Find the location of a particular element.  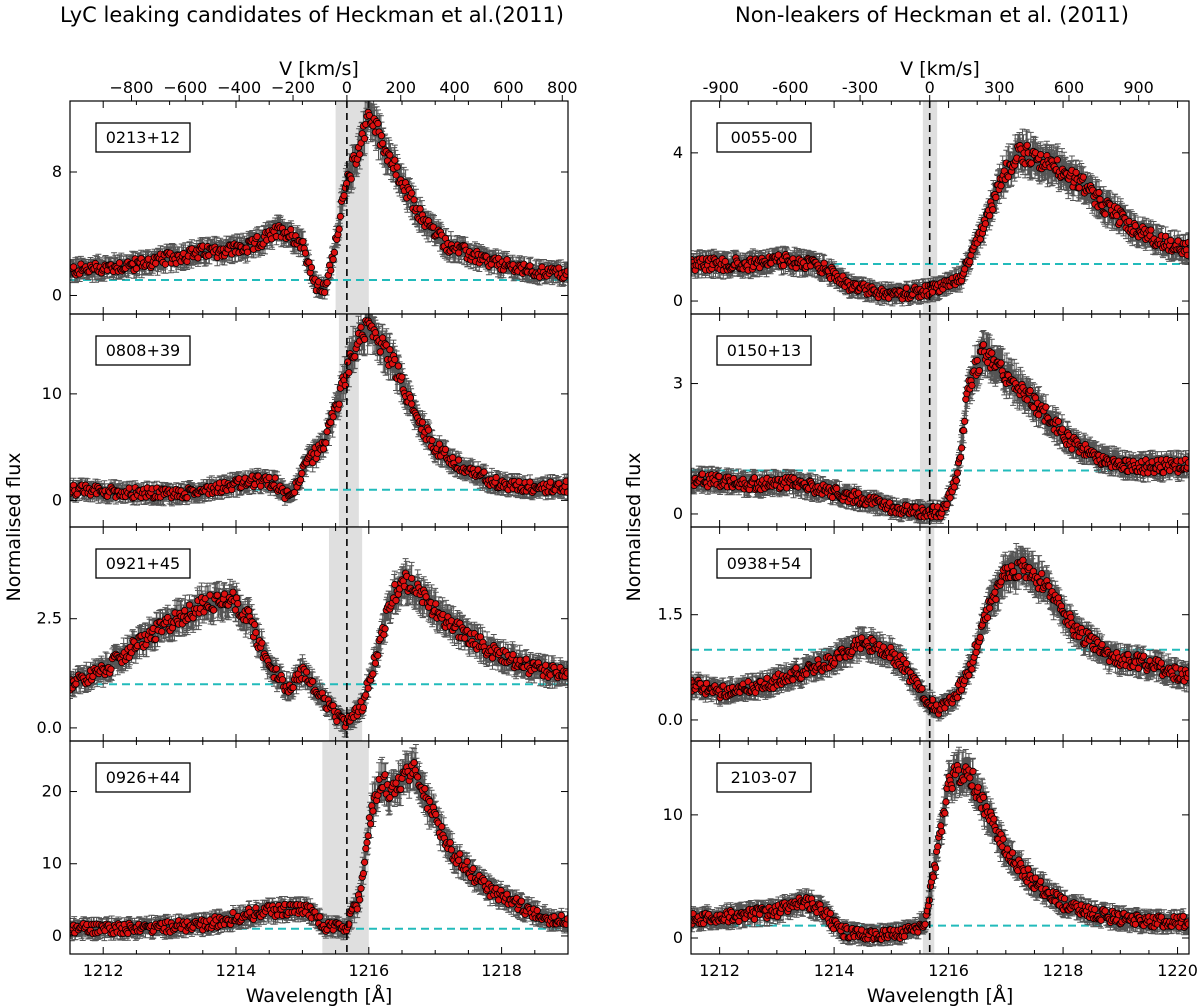

panel-0921+45: 0.0 2.5 0921+45 is located at coordinates (303, 634).